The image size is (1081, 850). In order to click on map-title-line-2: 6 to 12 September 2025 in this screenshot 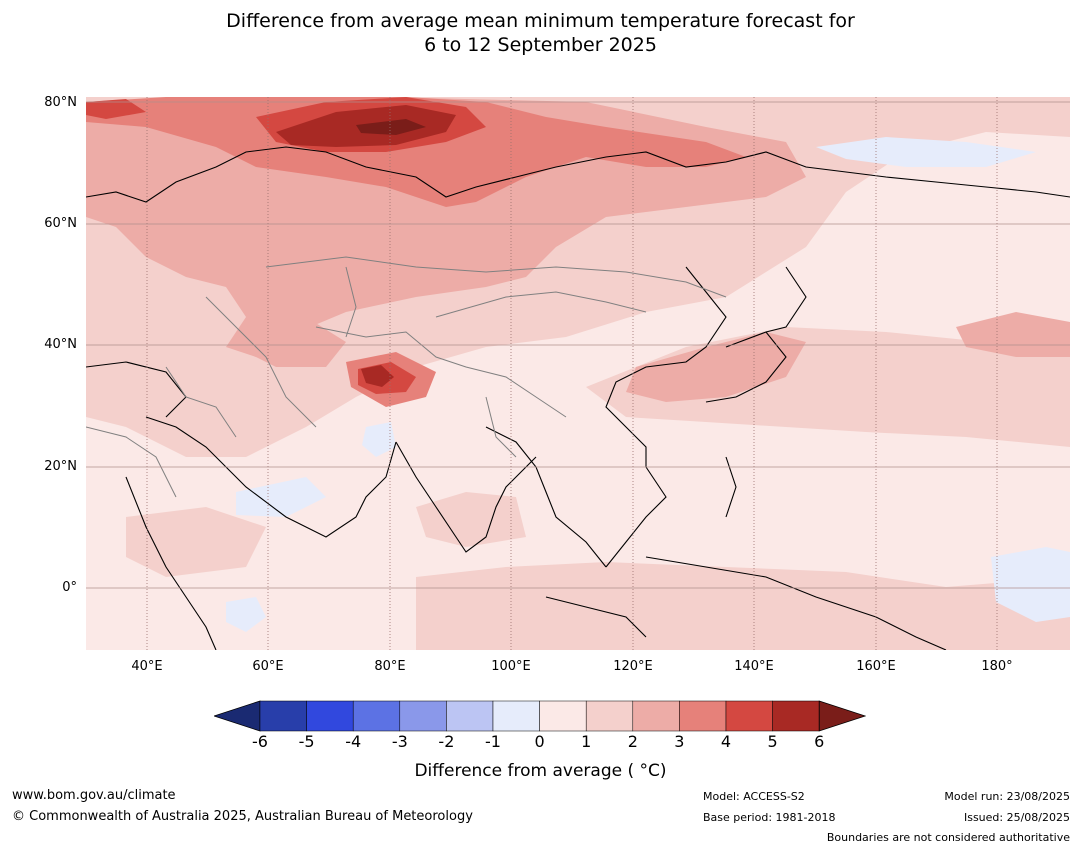, I will do `click(540, 45)`.